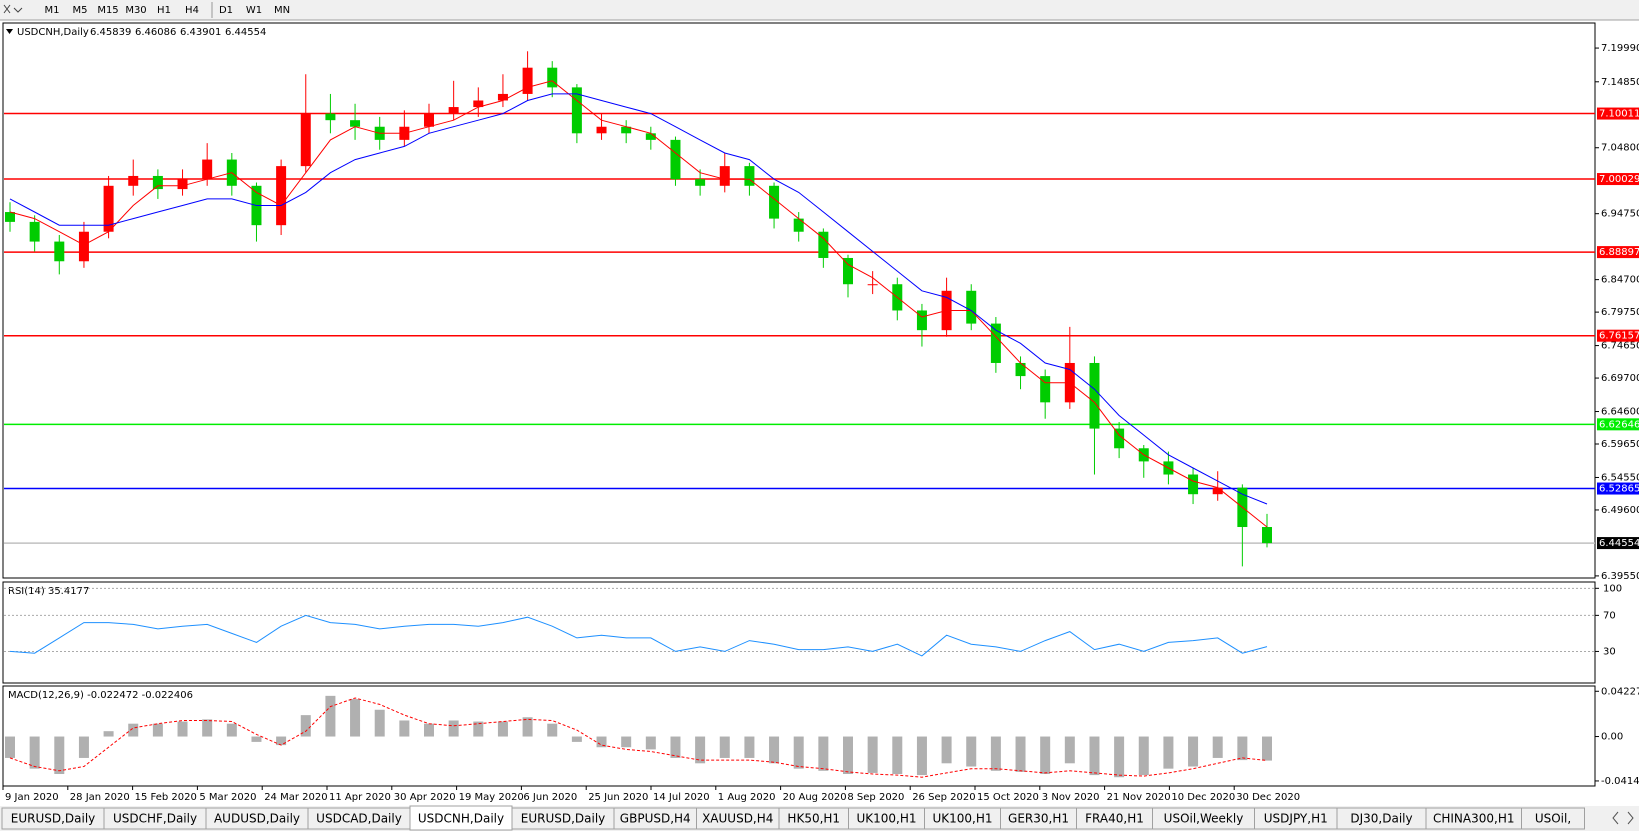 The width and height of the screenshot is (1639, 835). I want to click on timeframe-button: D1, so click(226, 10).